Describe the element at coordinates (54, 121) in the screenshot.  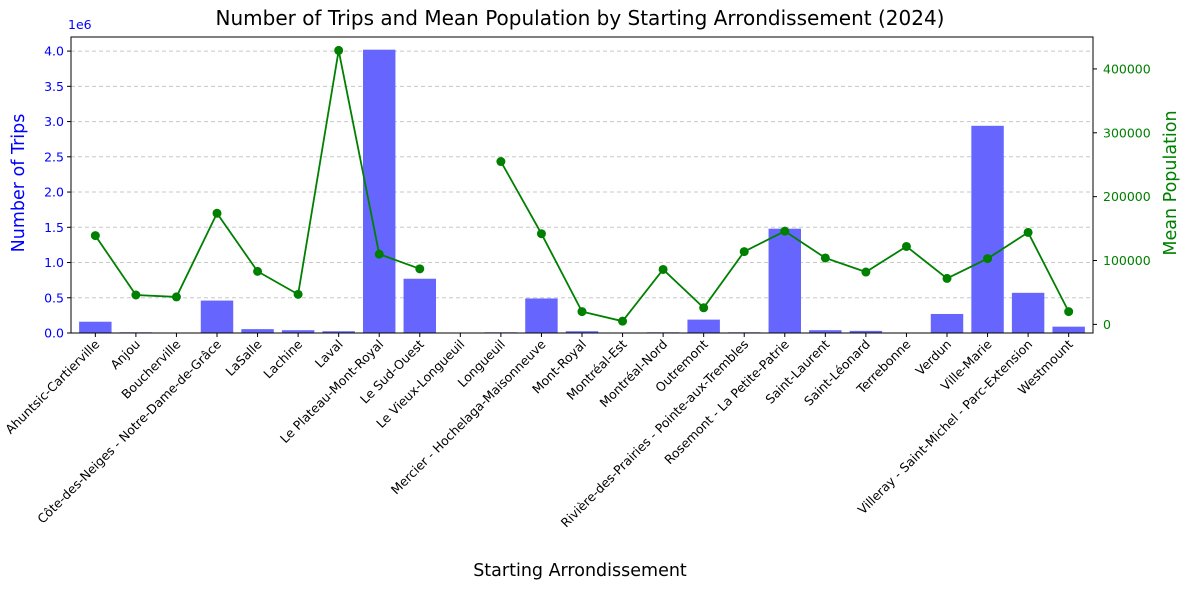
I see `y-tick-label: 3.0` at that location.